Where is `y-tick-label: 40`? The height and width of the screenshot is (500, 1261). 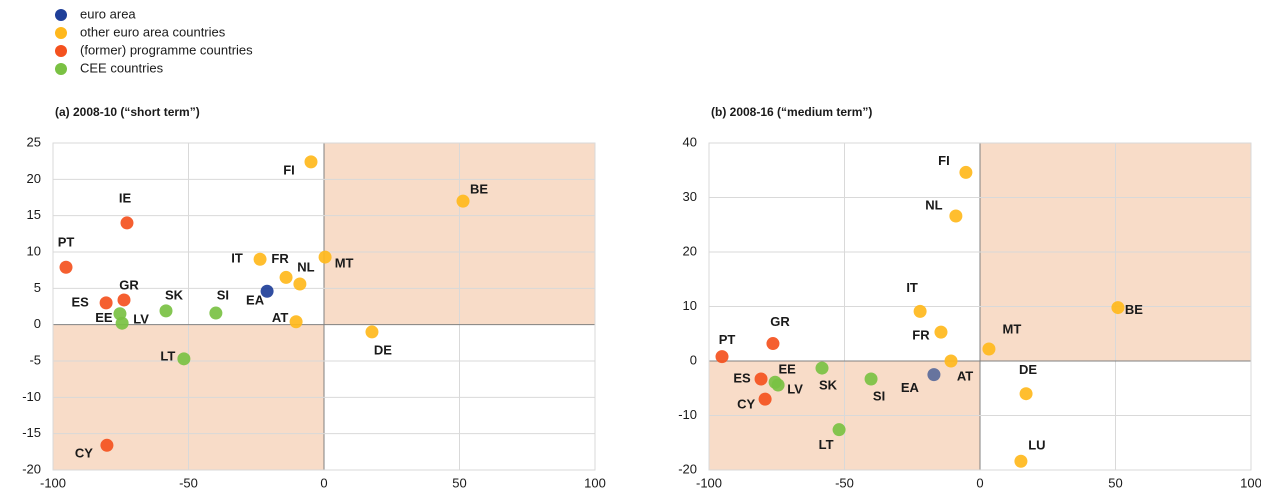 y-tick-label: 40 is located at coordinates (690, 141).